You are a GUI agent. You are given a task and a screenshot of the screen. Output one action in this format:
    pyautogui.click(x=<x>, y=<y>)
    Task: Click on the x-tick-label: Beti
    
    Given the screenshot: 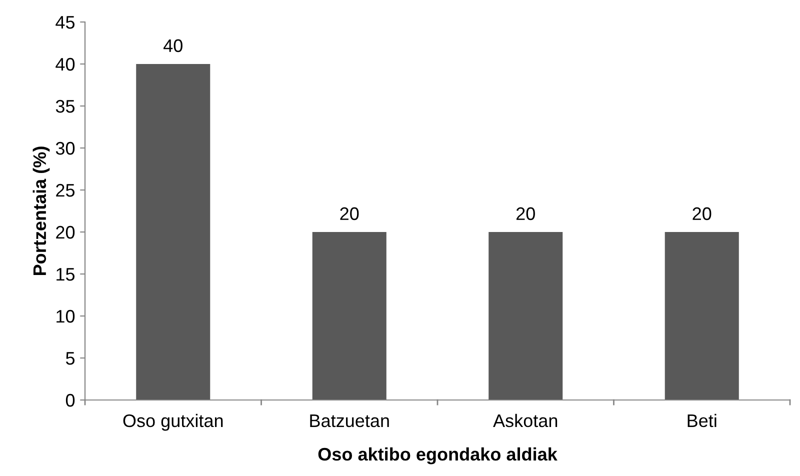 What is the action you would take?
    pyautogui.click(x=702, y=421)
    